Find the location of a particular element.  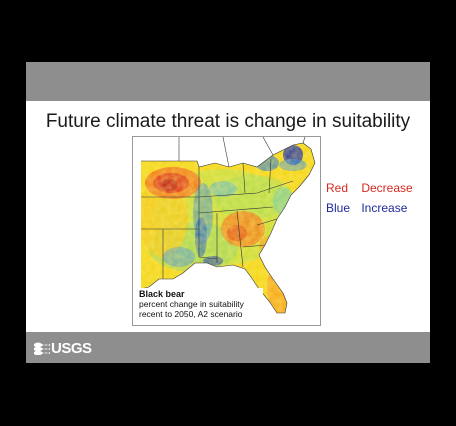

slide-footer-band: USGS is located at coordinates (228, 347).